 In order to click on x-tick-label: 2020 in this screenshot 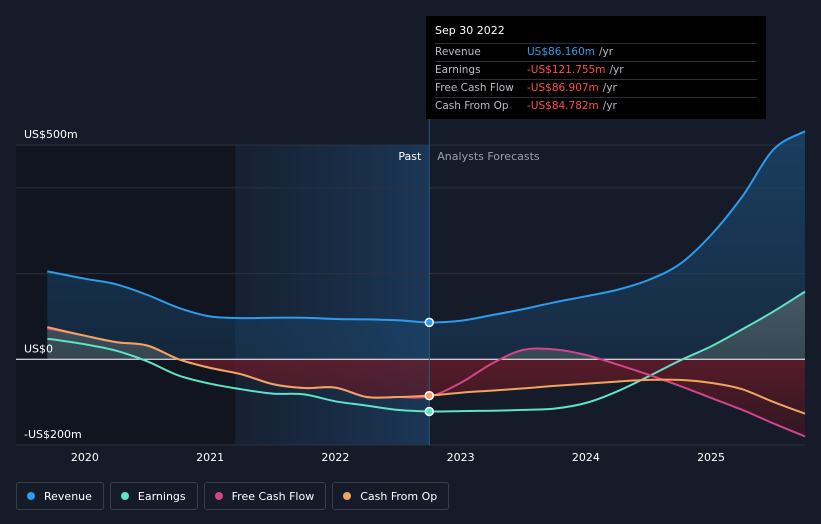, I will do `click(85, 457)`.